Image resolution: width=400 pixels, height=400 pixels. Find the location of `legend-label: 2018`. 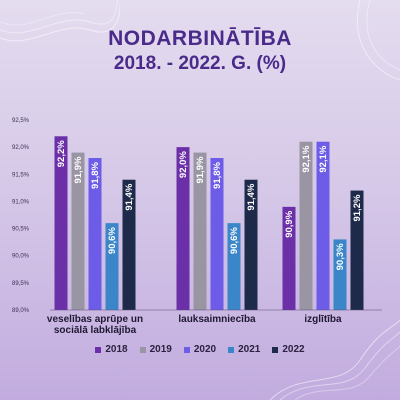

legend-label: 2018 is located at coordinates (116, 349).